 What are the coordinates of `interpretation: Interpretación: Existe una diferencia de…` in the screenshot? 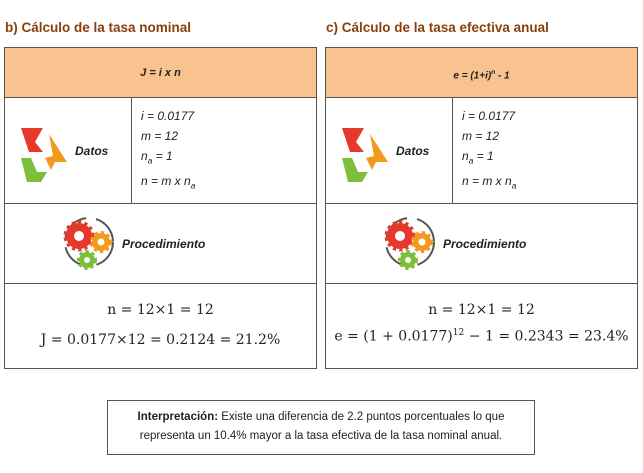 It's located at (321, 427).